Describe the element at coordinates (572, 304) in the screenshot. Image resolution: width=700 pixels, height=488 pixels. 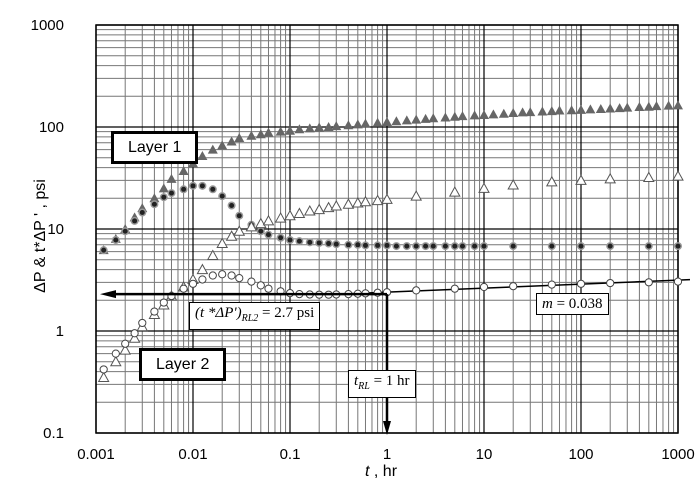
I see `slope-annotation: m = 0.038` at that location.